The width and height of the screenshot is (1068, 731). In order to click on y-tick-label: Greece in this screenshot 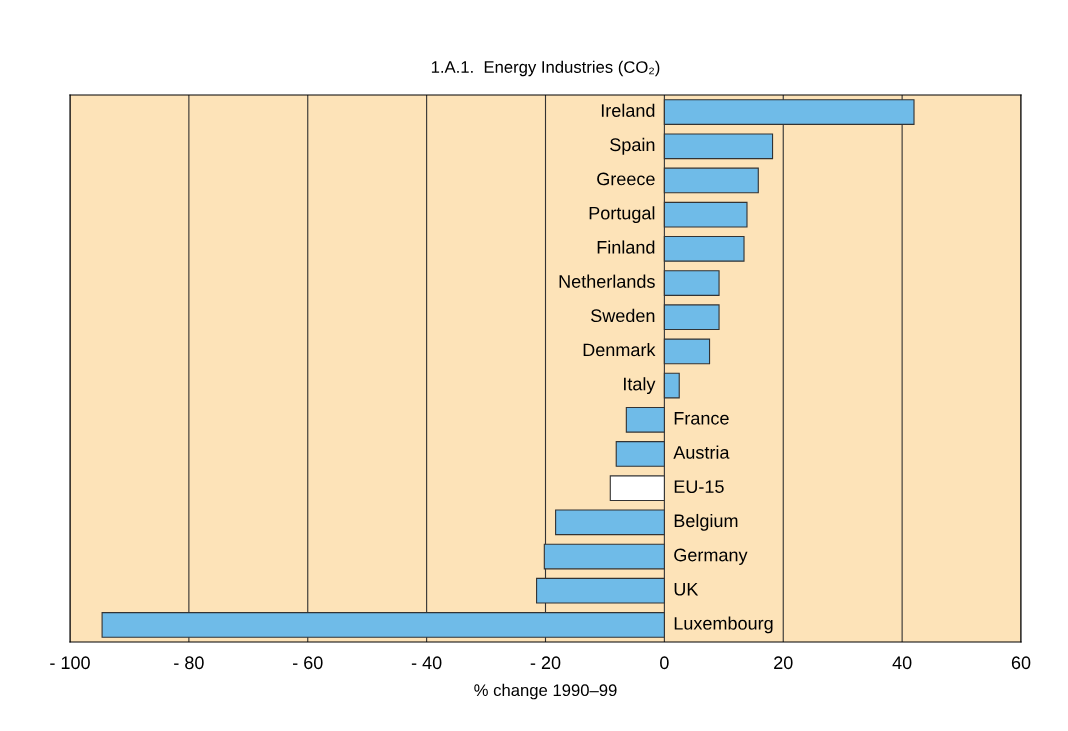, I will do `click(626, 179)`.